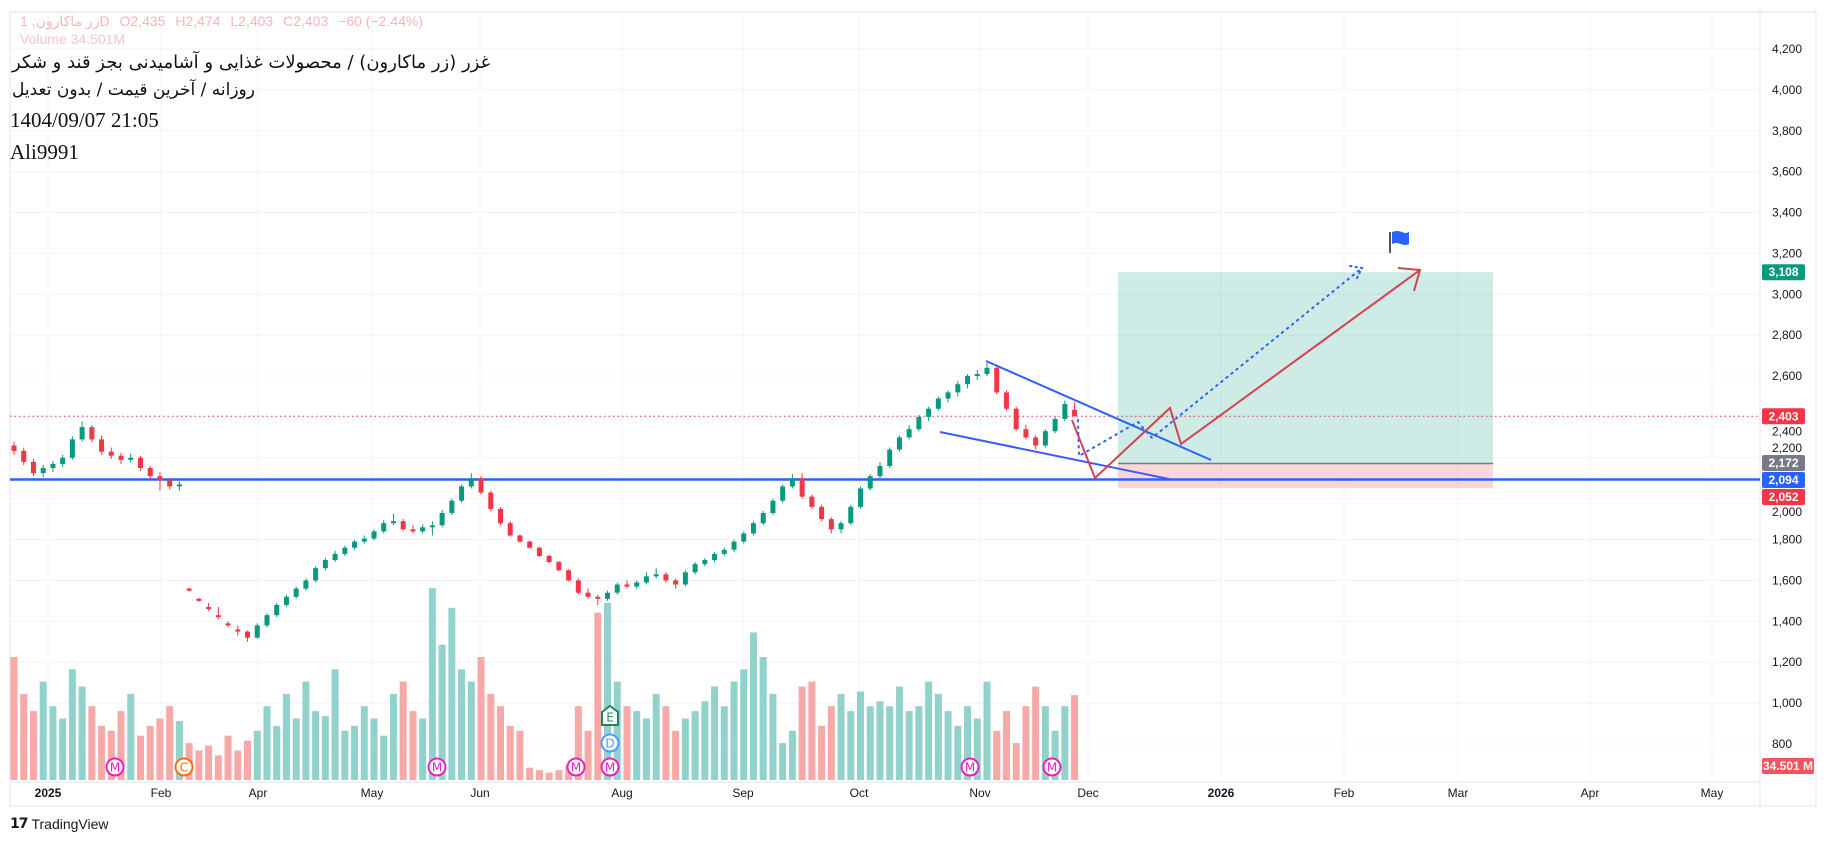  What do you see at coordinates (184, 767) in the screenshot?
I see `event-marker-c-icon: C` at bounding box center [184, 767].